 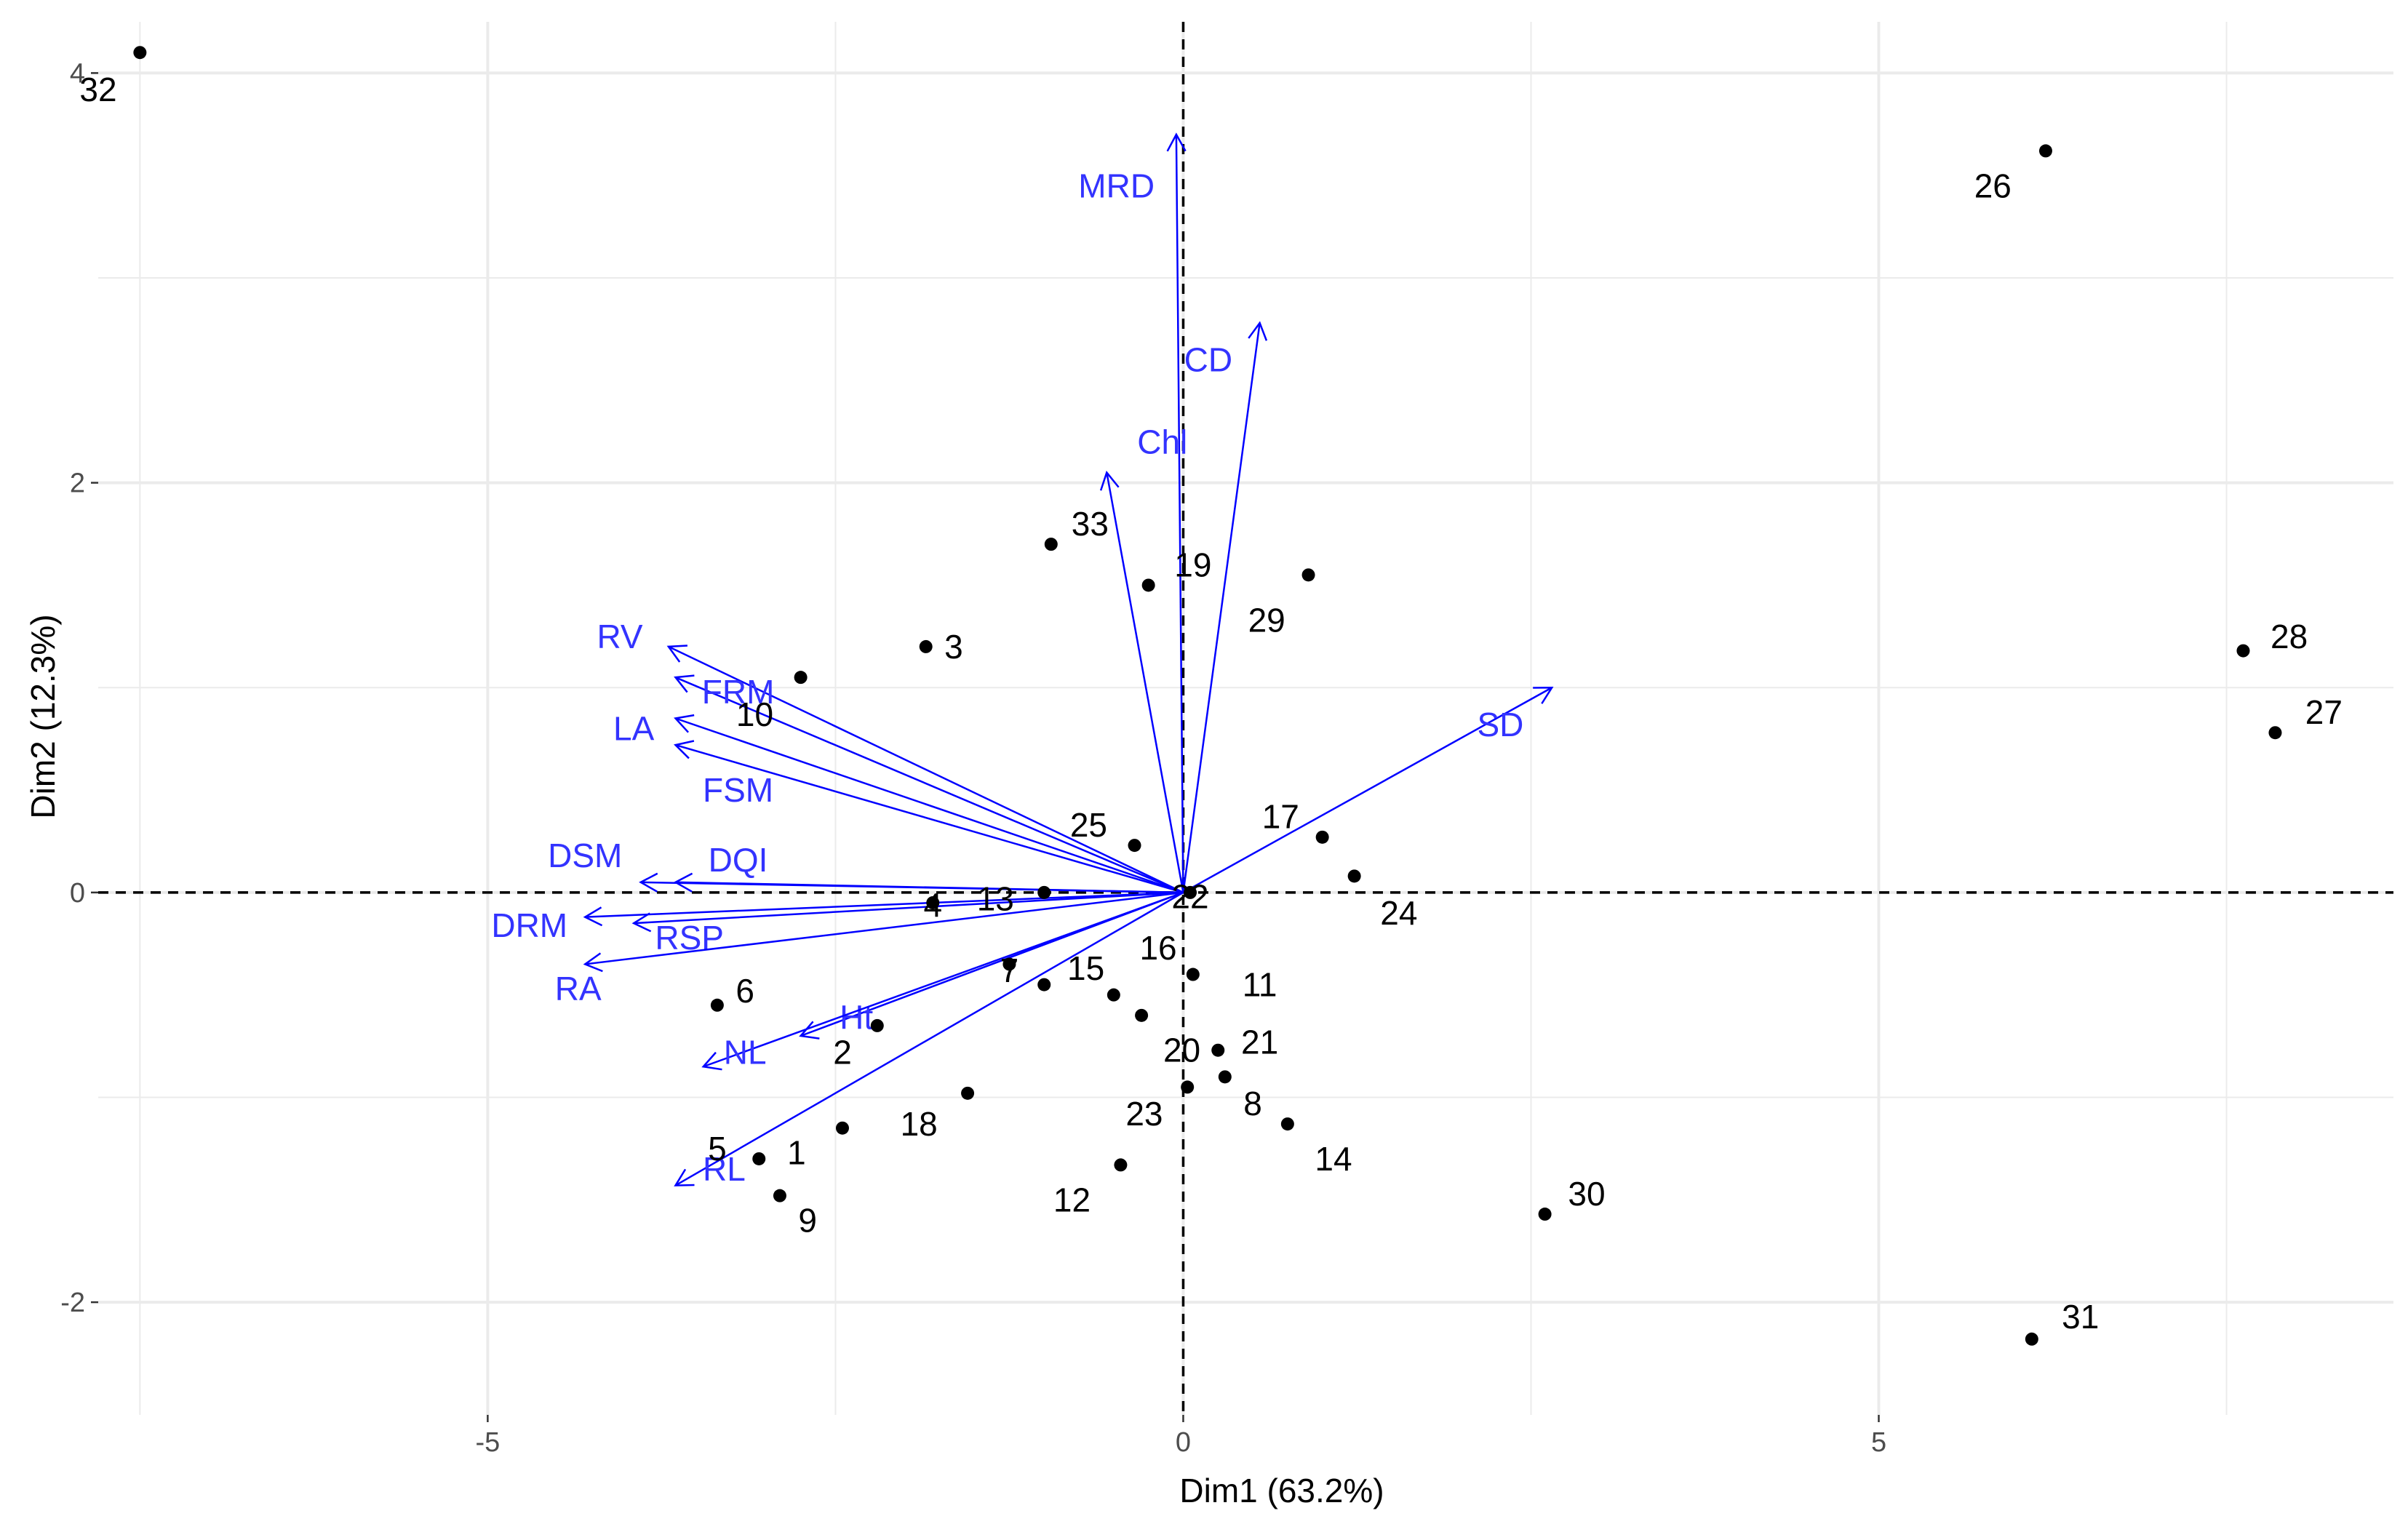 What do you see at coordinates (1183, 1443) in the screenshot?
I see `x-tick-label: 0` at bounding box center [1183, 1443].